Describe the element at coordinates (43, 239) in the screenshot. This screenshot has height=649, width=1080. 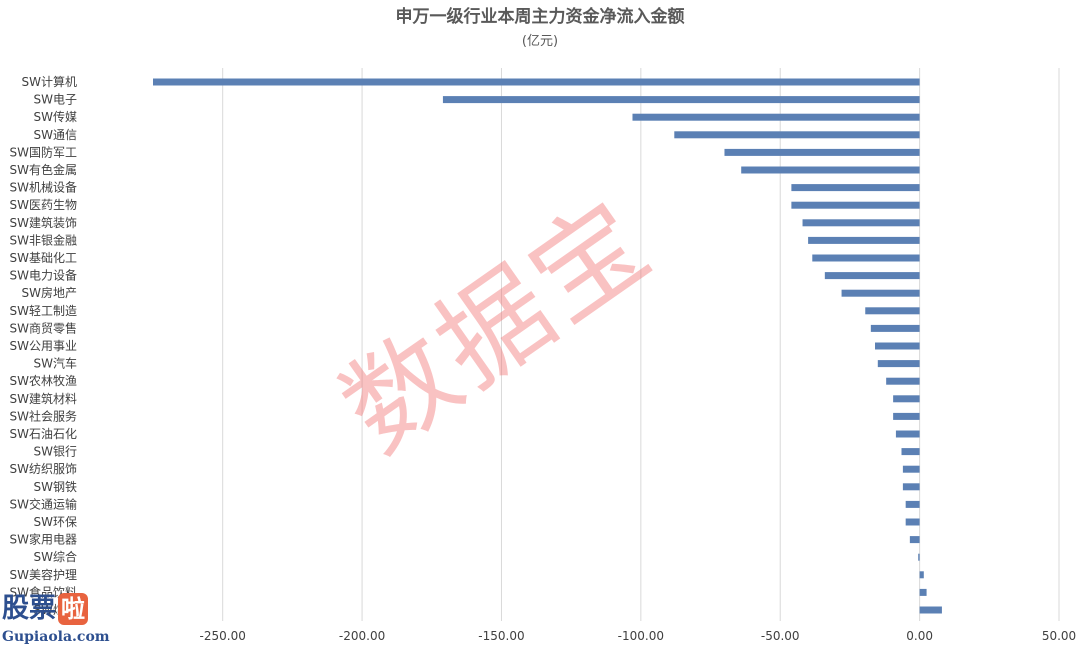
I see `category-label: SW非银金融` at that location.